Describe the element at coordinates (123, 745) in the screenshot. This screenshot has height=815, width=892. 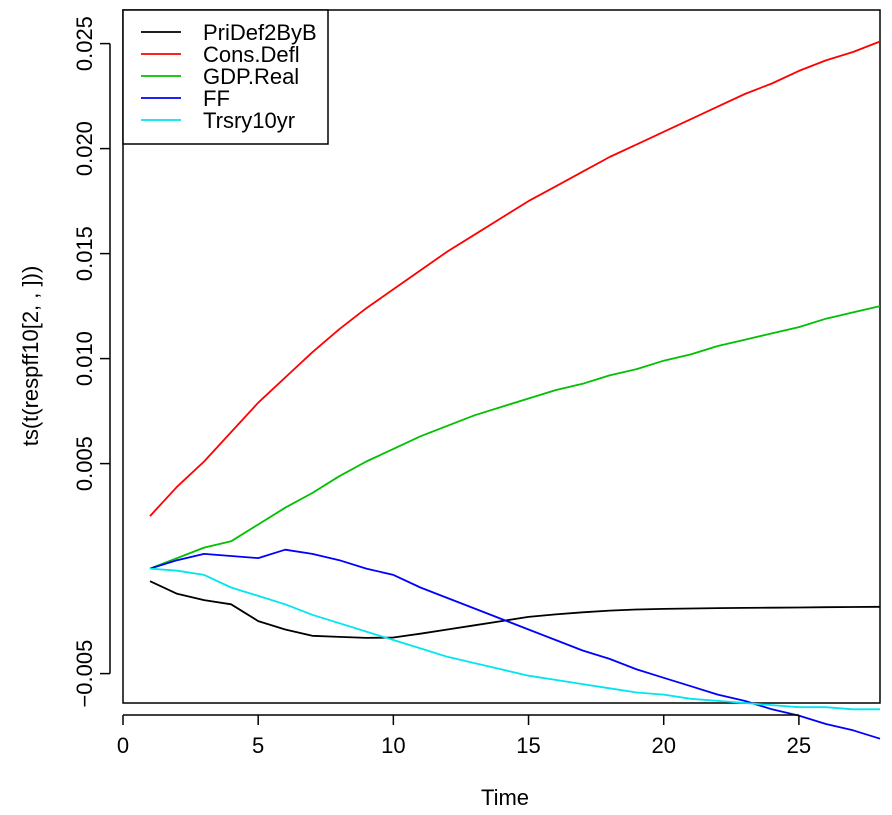
I see `x-tick-label: 0` at that location.